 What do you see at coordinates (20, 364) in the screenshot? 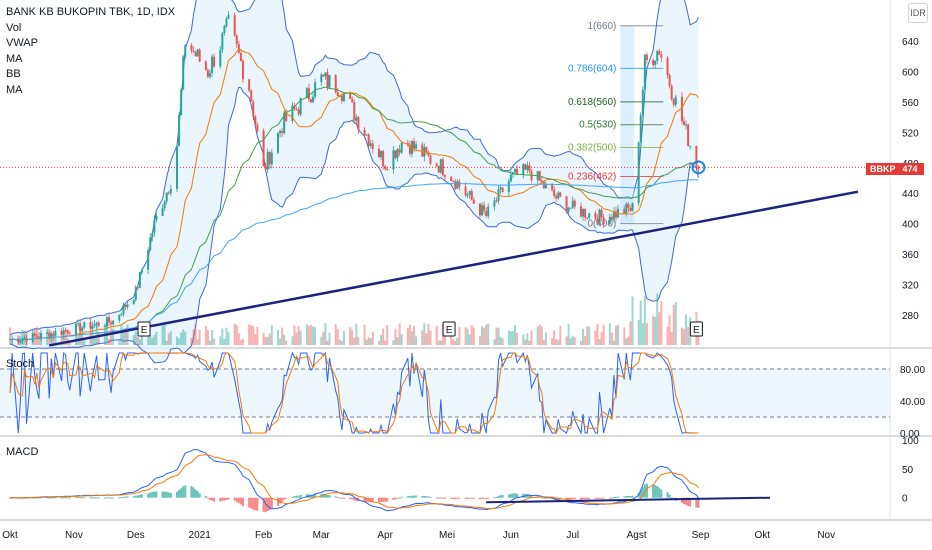
I see `stoch-title: Stoch` at bounding box center [20, 364].